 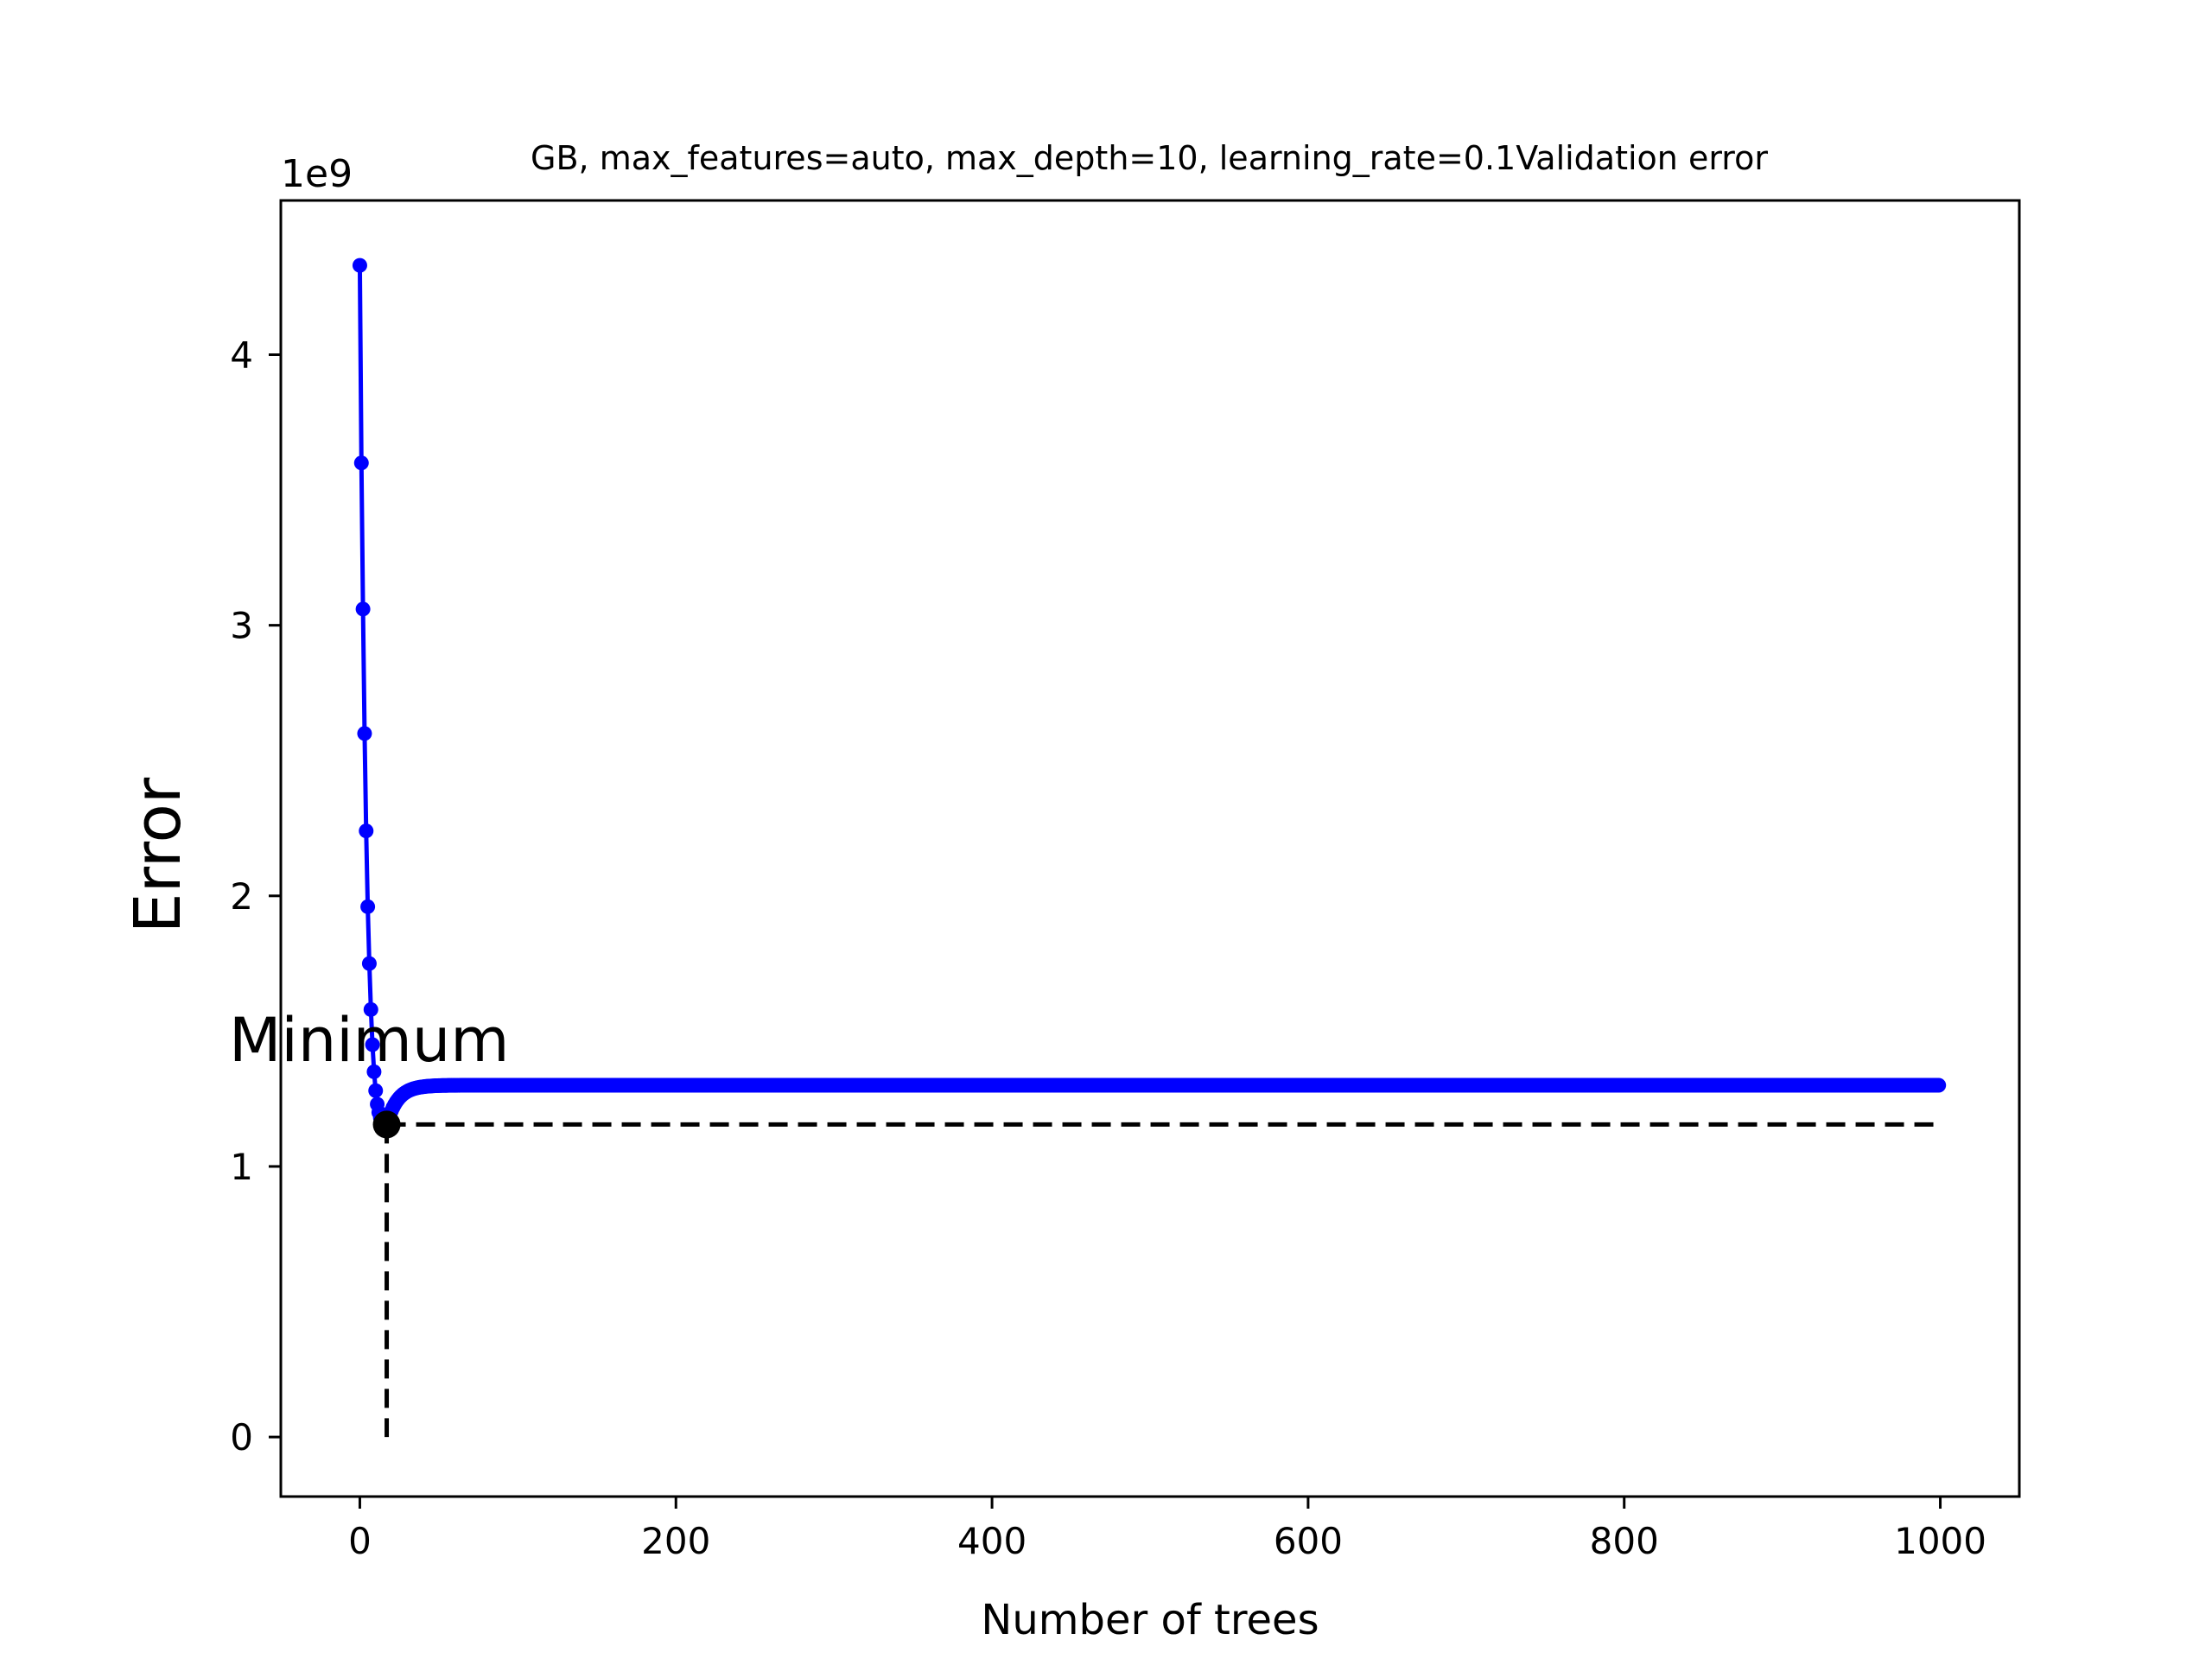 What do you see at coordinates (1624, 1541) in the screenshot?
I see `x-tick-label: 800` at bounding box center [1624, 1541].